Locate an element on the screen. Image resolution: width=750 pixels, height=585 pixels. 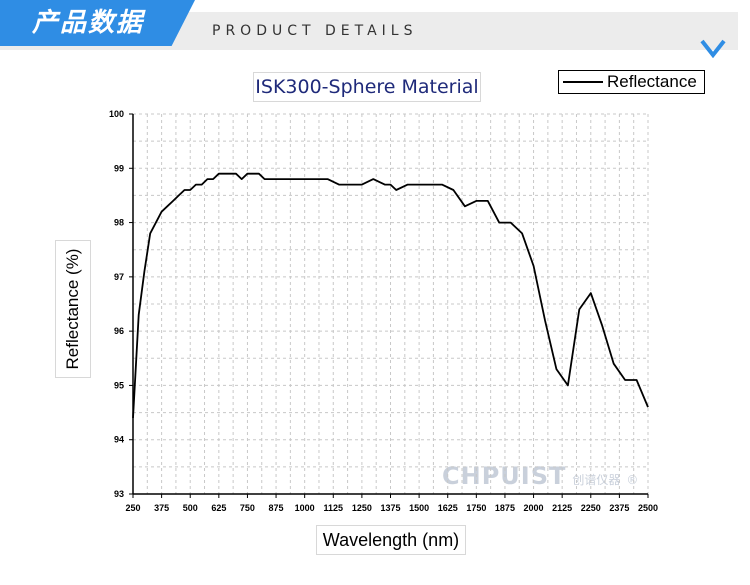
y-tick-label: 94 is located at coordinates (119, 440).